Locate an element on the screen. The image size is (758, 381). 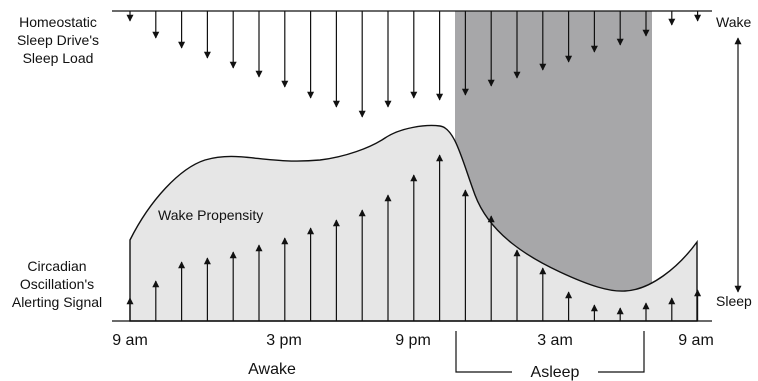
wake-propensity-label: Wake Propensity is located at coordinates (210, 215).